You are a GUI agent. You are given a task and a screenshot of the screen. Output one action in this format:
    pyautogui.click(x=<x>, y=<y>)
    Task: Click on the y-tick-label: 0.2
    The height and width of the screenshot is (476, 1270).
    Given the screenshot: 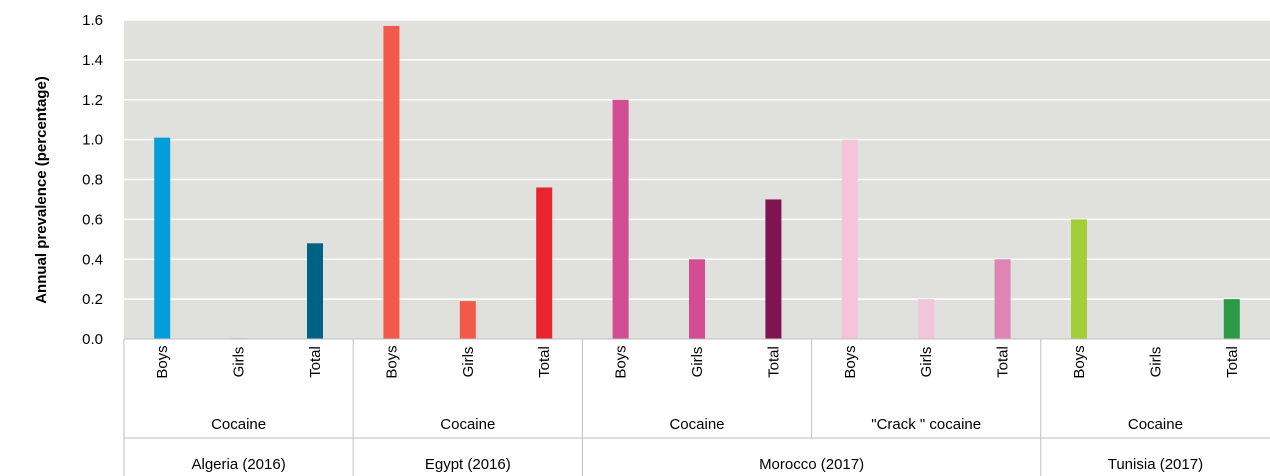 What is the action you would take?
    pyautogui.click(x=92, y=299)
    